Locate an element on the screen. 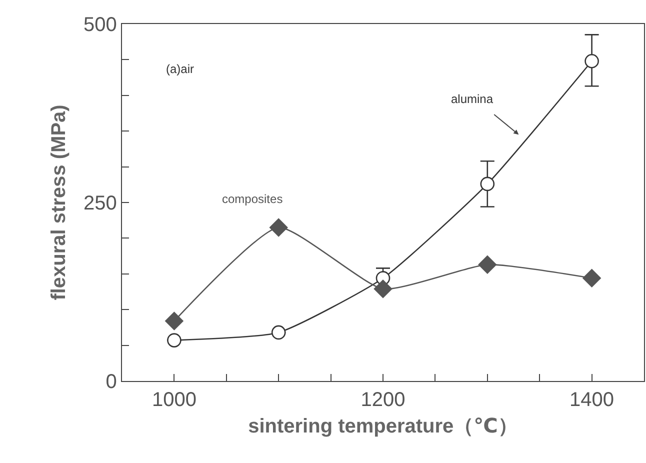 The image size is (646, 463). y-tick-label: 250 is located at coordinates (100, 203).